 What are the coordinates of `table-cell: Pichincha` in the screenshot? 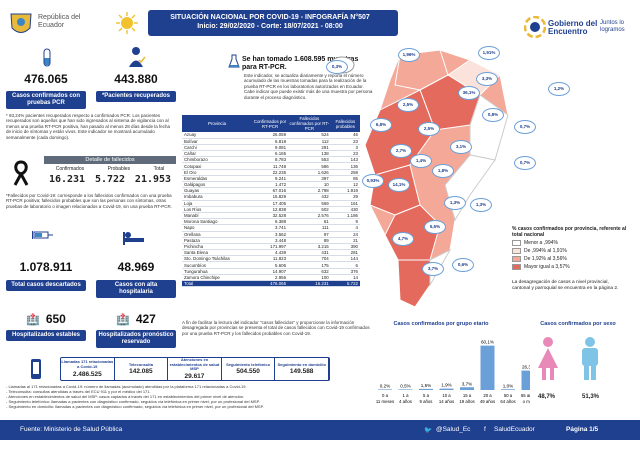 It's located at (217, 247).